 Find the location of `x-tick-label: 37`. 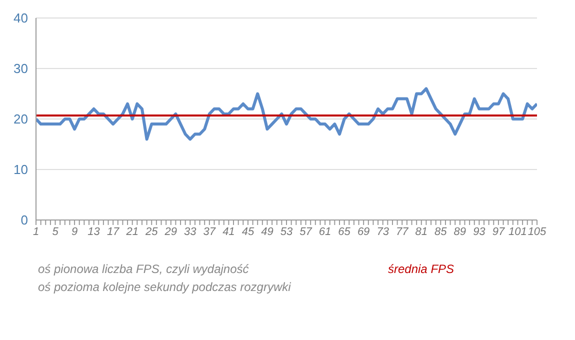

x-tick-label: 37 is located at coordinates (209, 232).